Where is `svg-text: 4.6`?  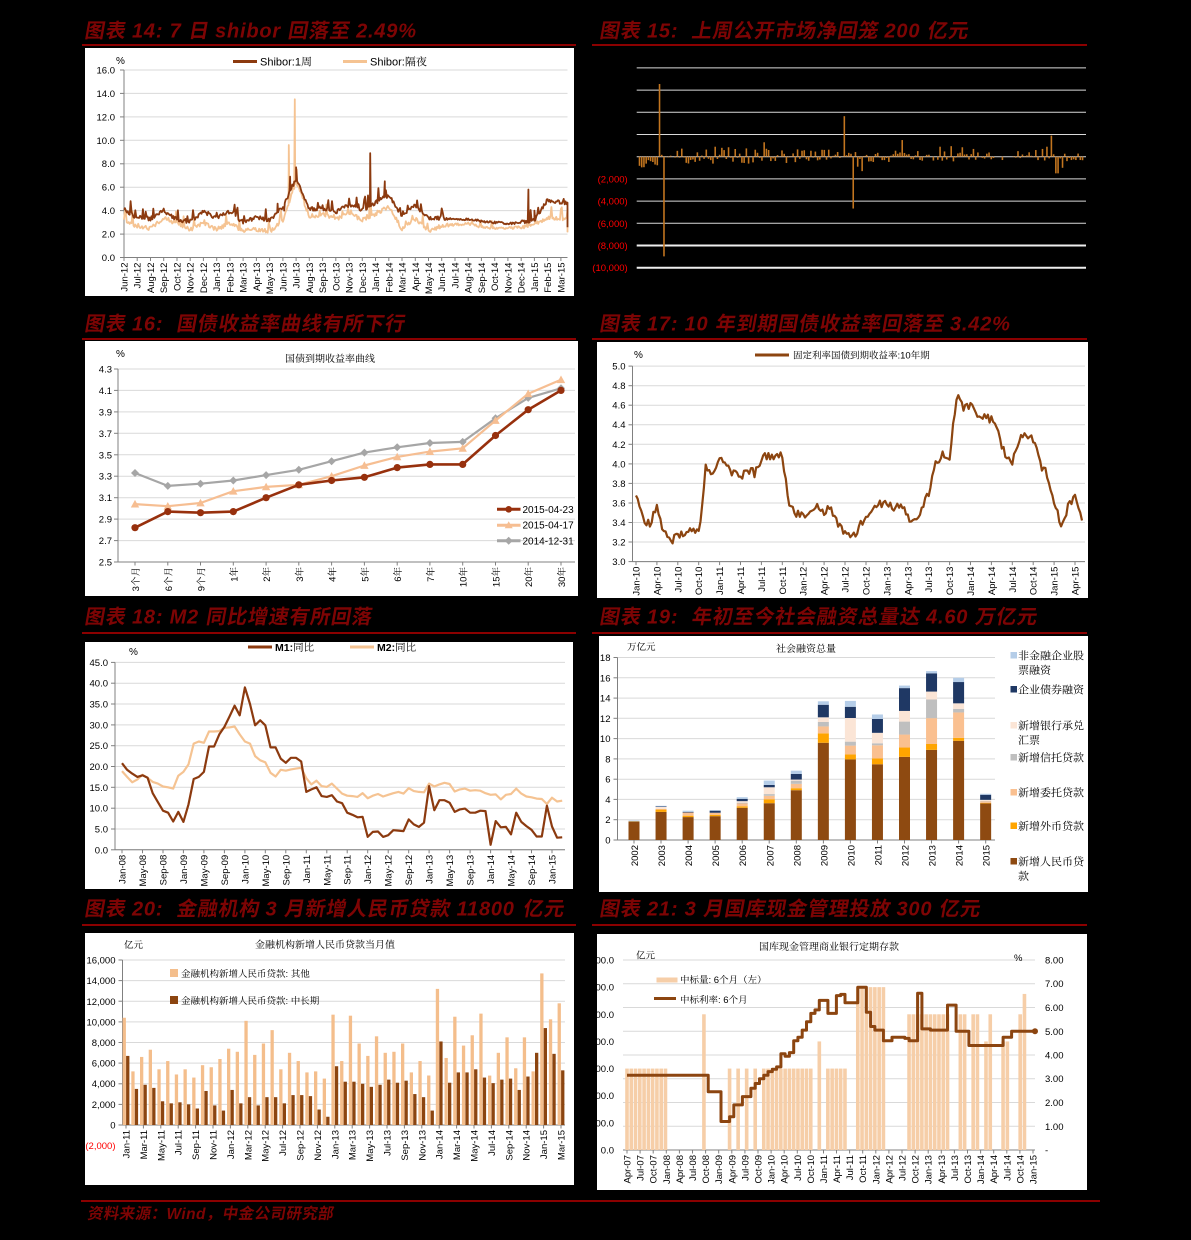 svg-text: 4.6 is located at coordinates (618, 406).